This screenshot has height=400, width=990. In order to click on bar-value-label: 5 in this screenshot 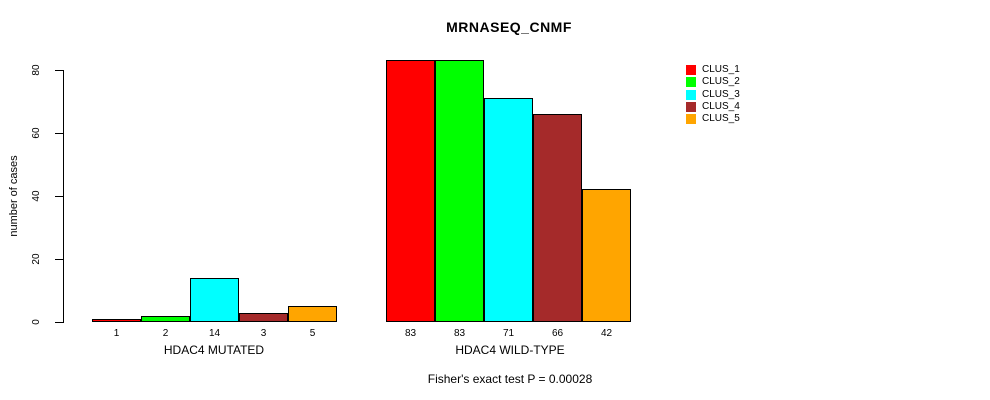, I will do `click(312, 333)`.